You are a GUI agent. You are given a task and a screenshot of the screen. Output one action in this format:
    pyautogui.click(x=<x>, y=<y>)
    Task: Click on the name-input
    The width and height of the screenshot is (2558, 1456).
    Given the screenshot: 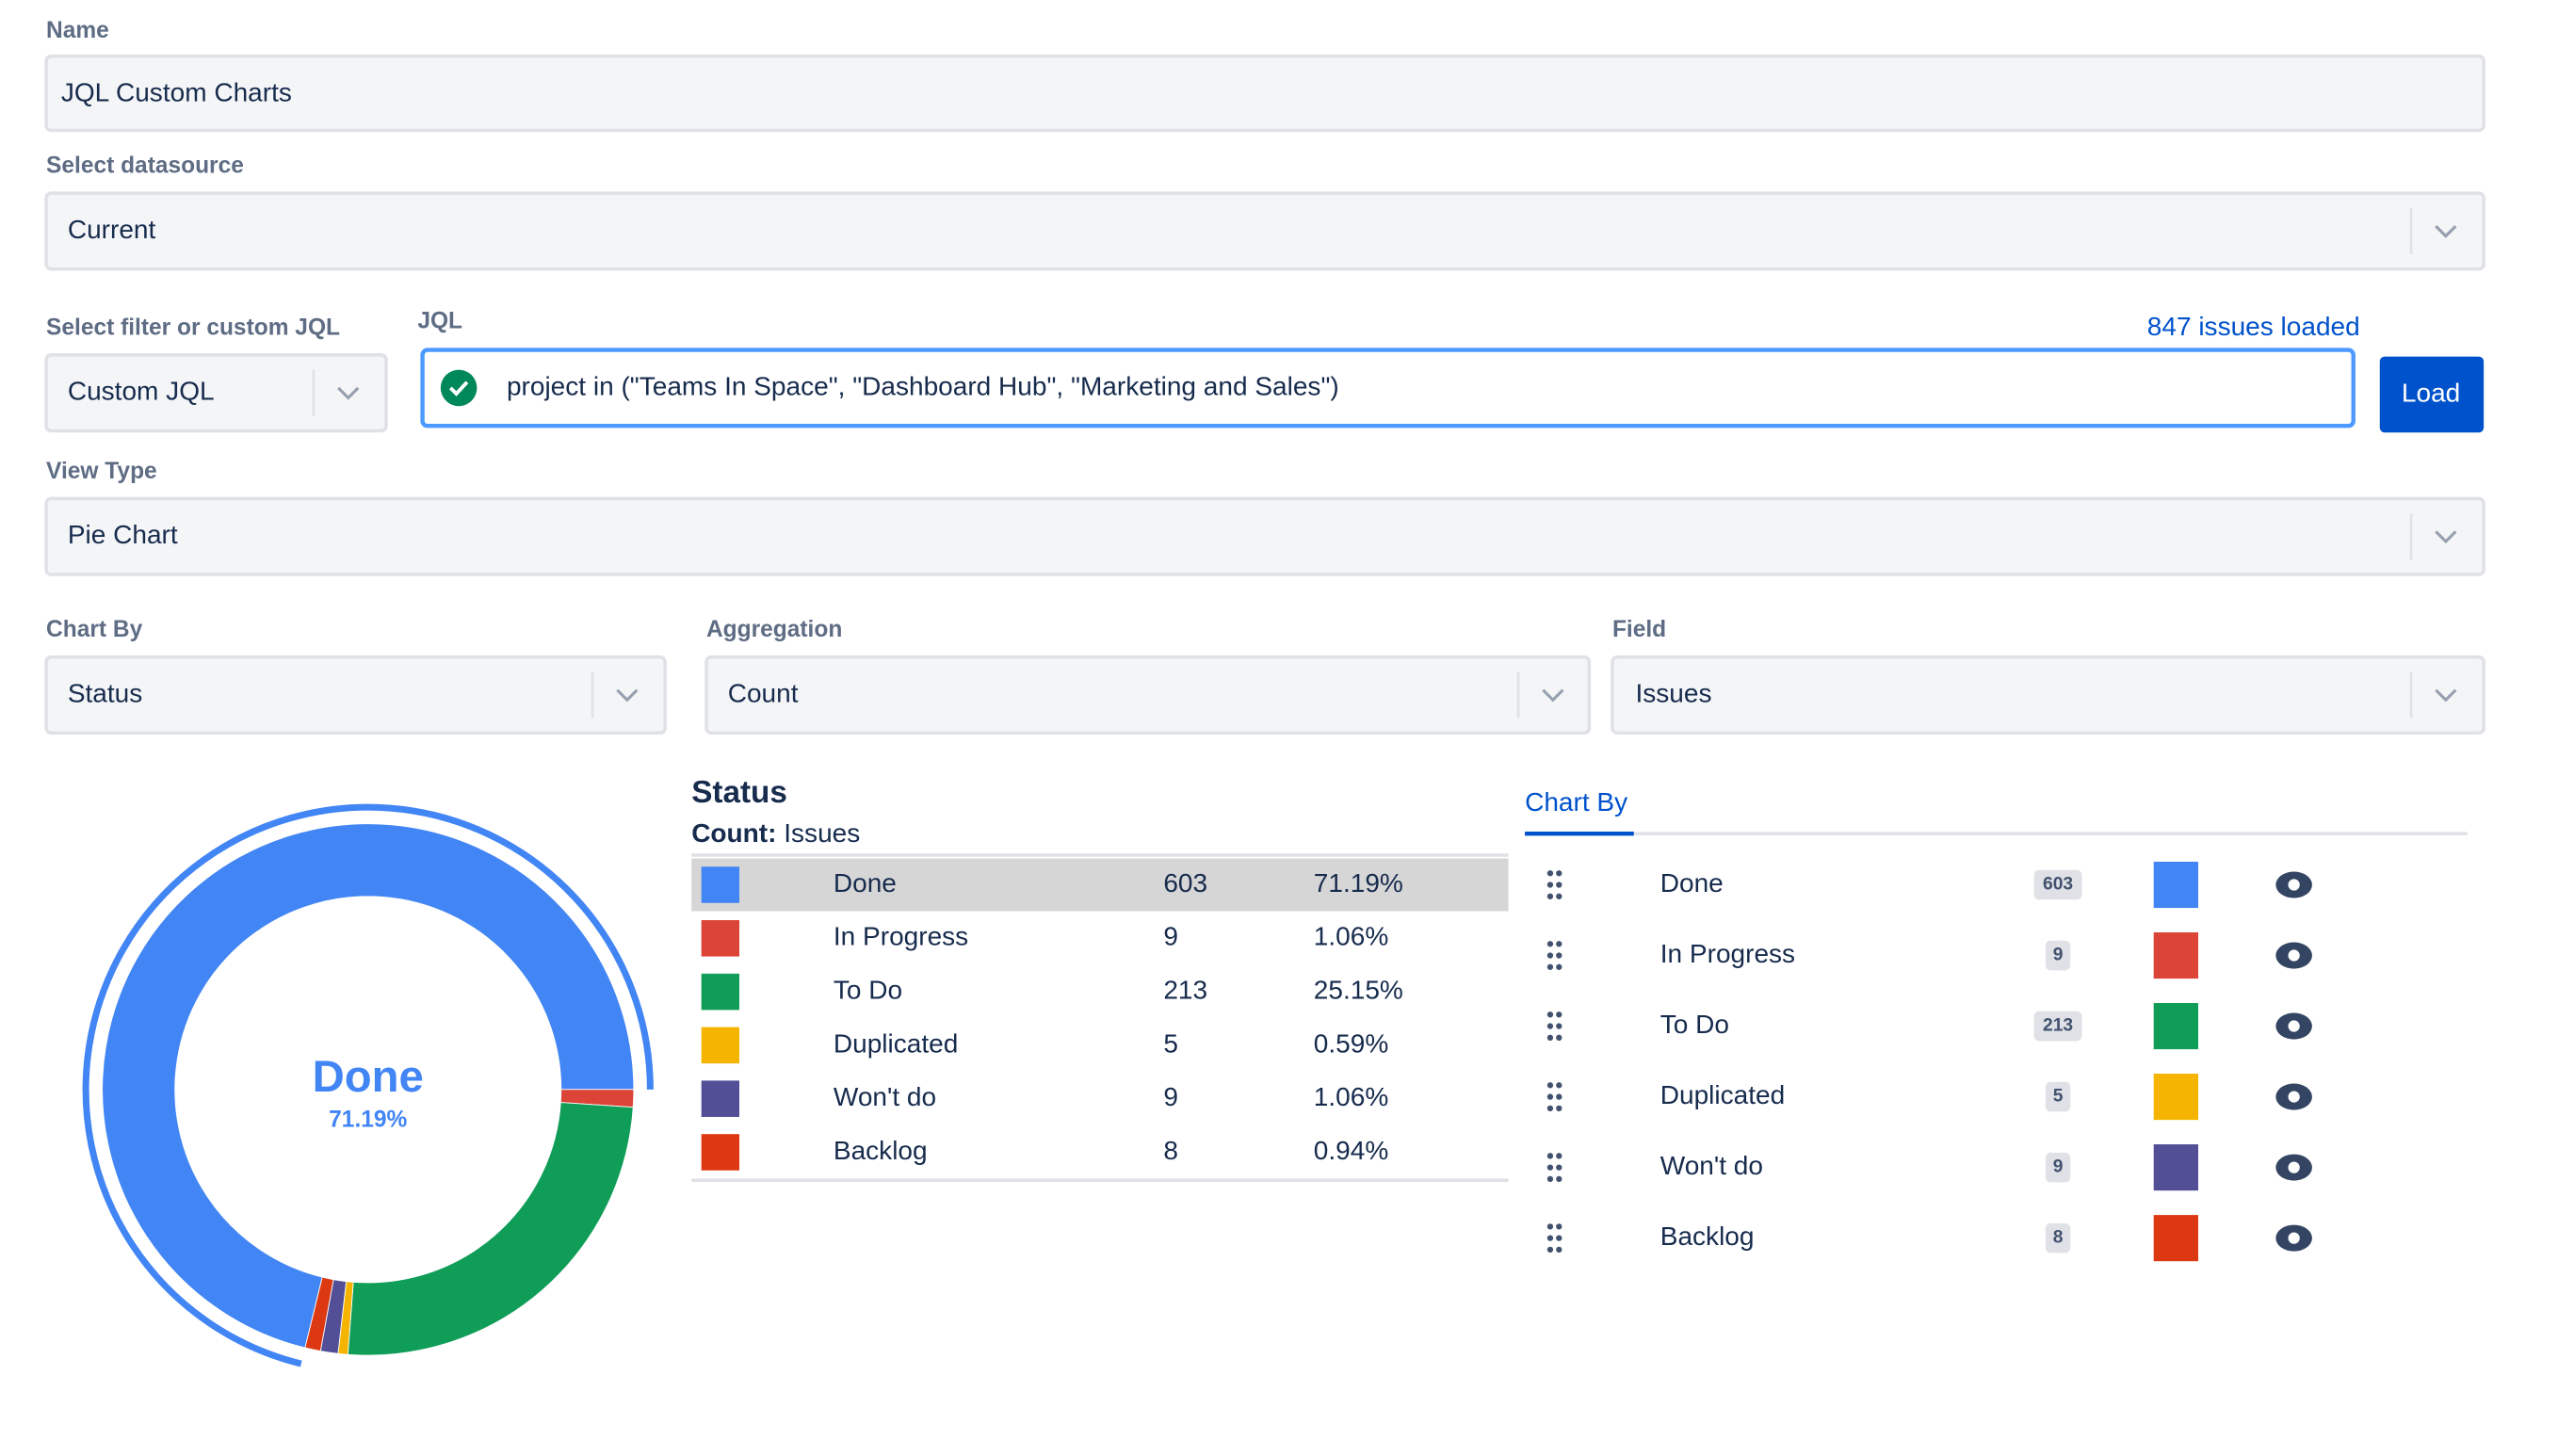 What is the action you would take?
    pyautogui.click(x=1264, y=93)
    